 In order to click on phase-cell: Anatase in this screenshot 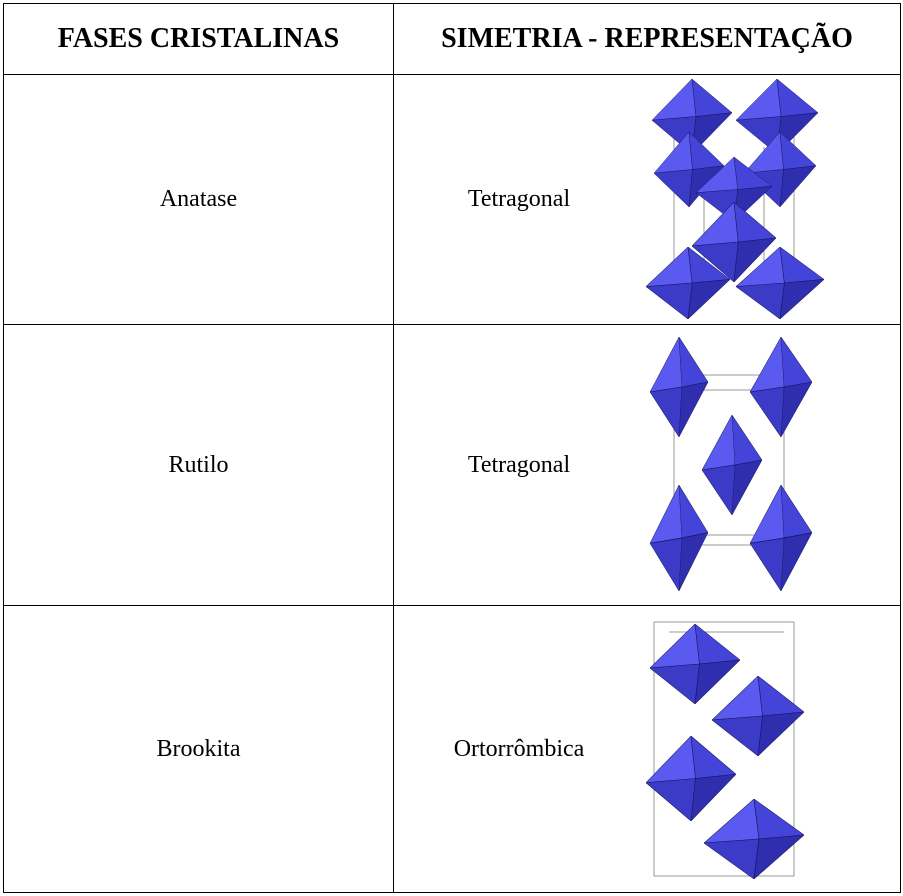, I will do `click(198, 199)`.